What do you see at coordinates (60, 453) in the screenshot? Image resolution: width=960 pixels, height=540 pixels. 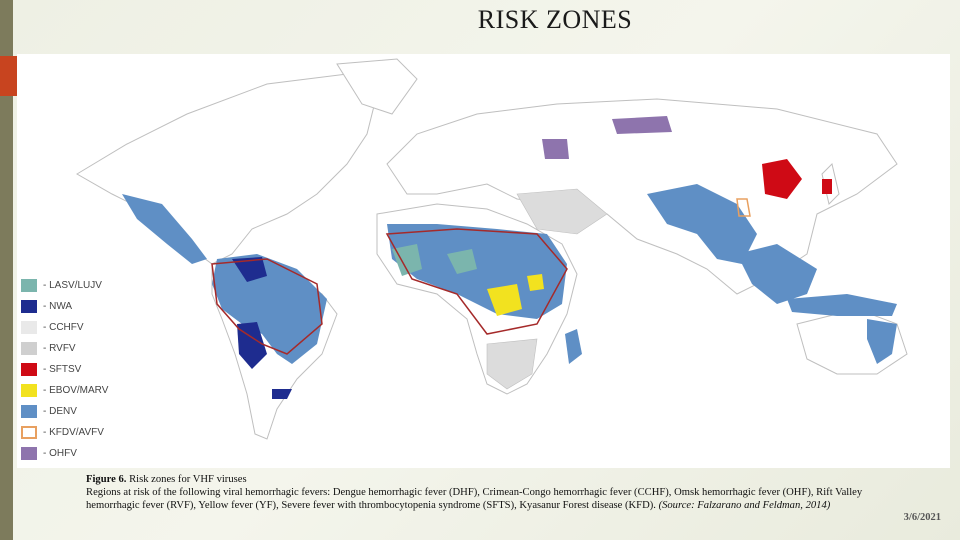 I see `legend-label: - OHFV` at bounding box center [60, 453].